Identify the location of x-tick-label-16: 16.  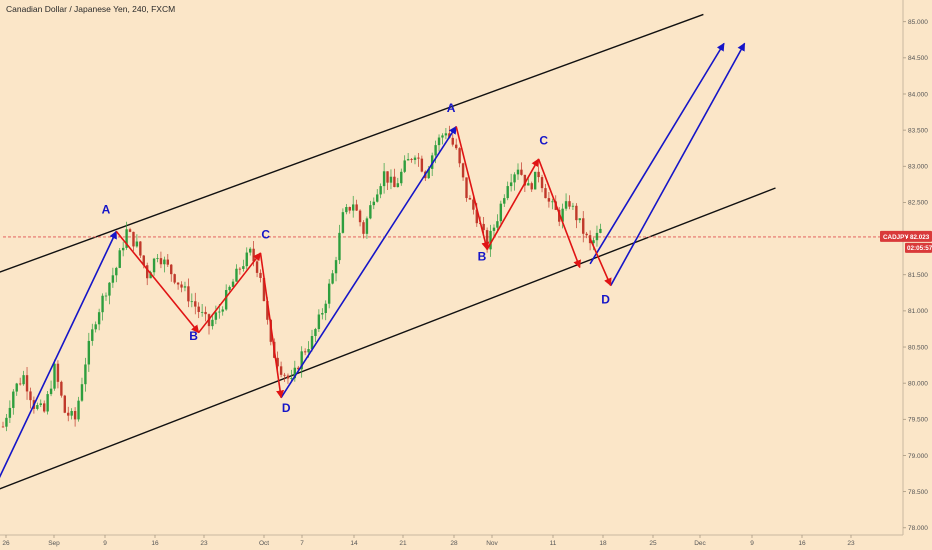
(802, 543).